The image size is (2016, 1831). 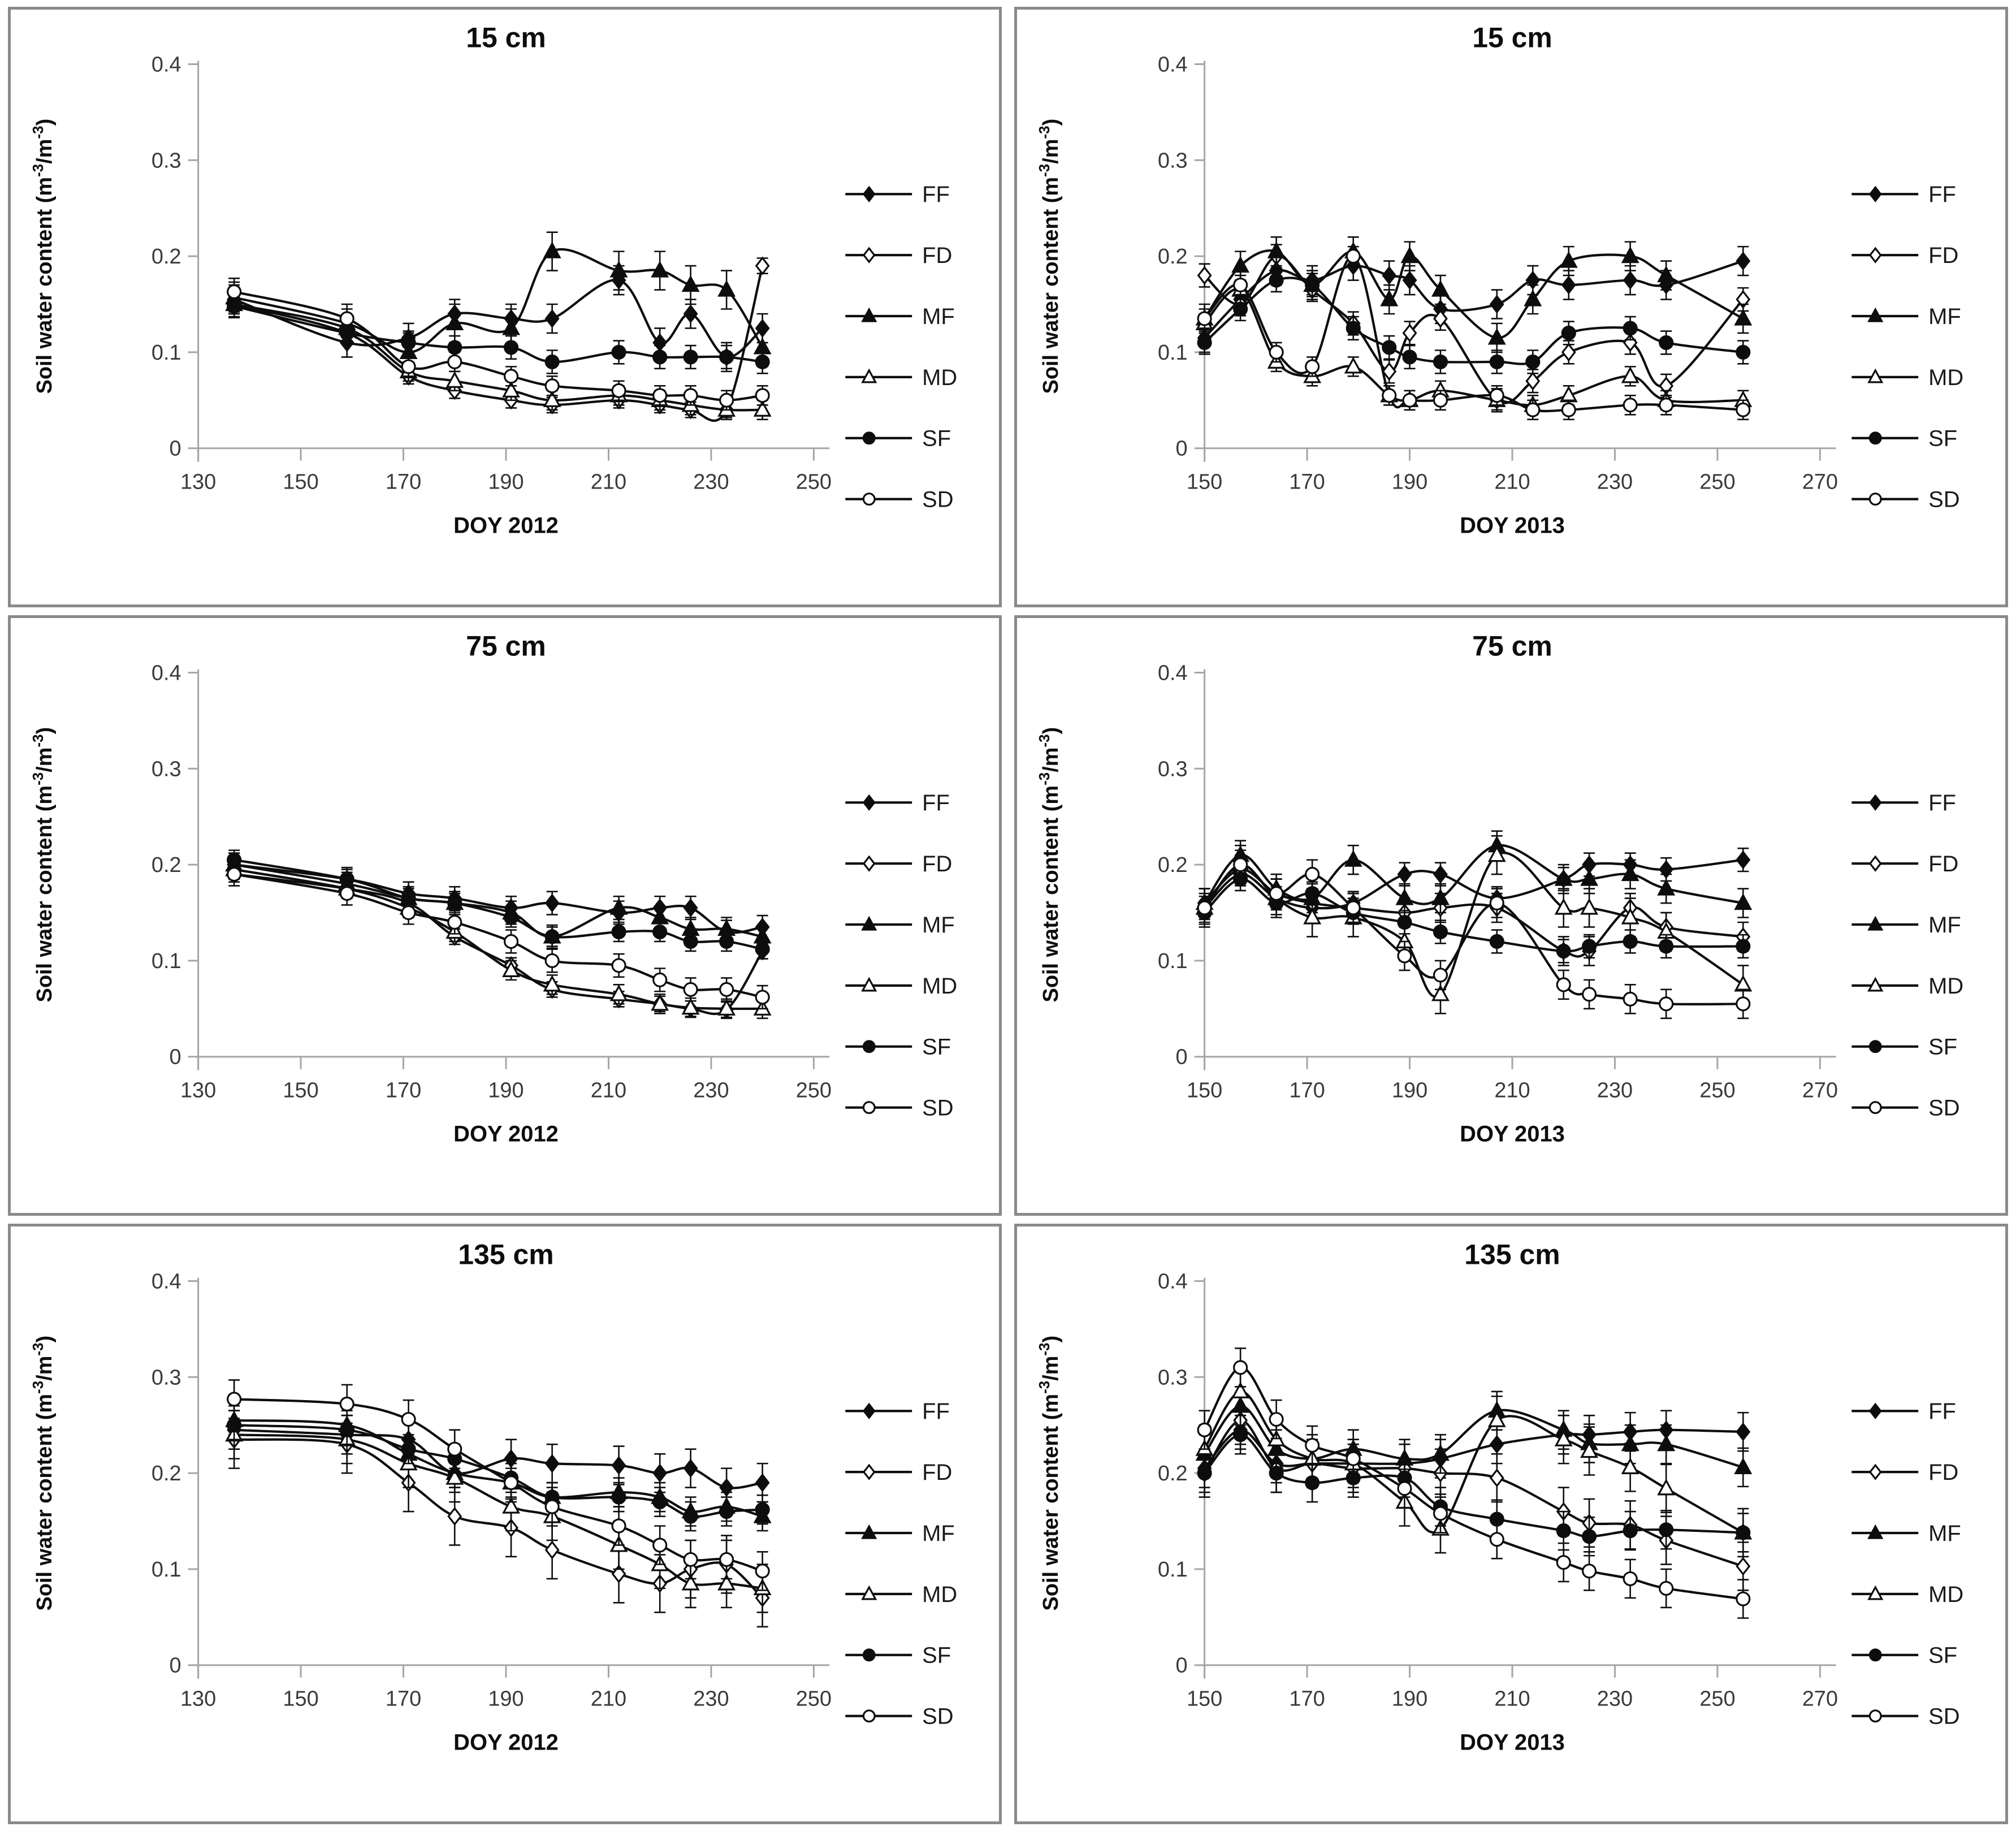 I want to click on panel-title: 135 cm, so click(x=505, y=1255).